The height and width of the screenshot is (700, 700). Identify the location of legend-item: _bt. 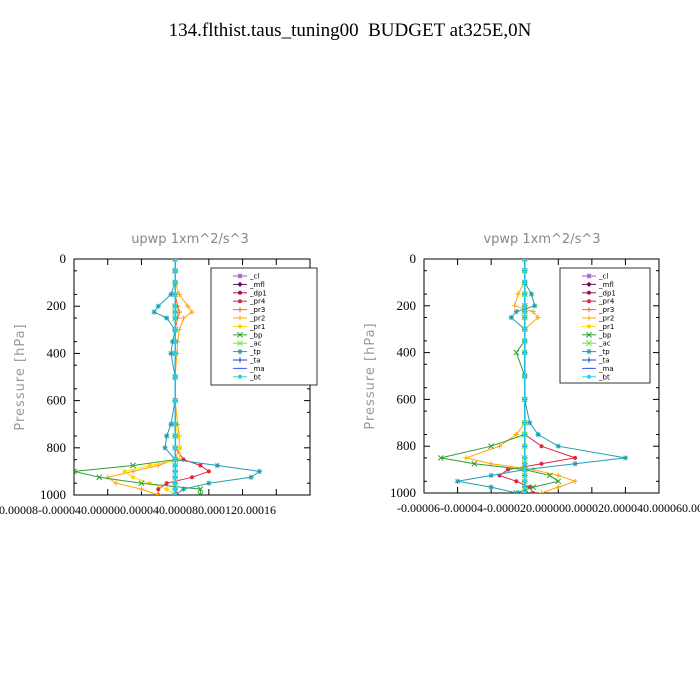
(247, 377).